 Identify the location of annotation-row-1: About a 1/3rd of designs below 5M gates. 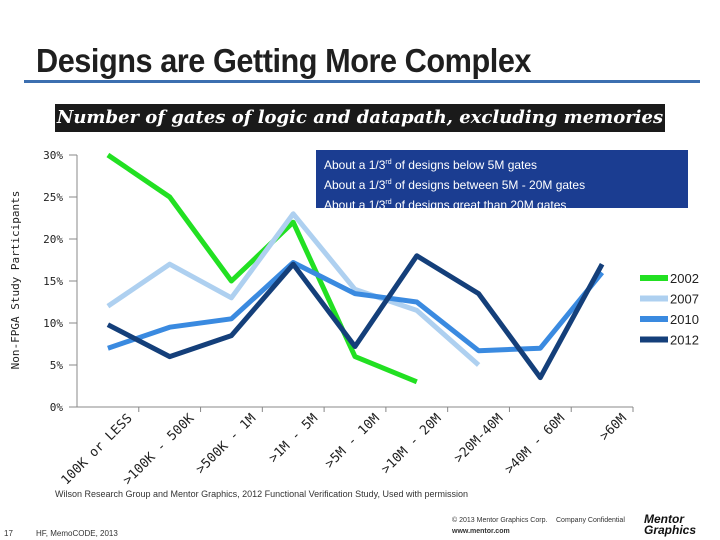
(431, 165).